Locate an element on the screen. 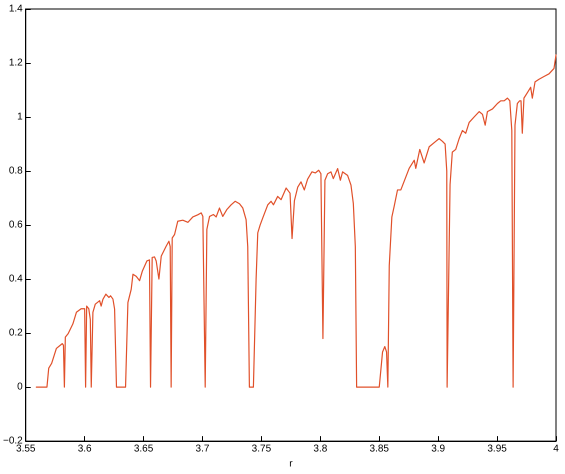 The width and height of the screenshot is (565, 474). x-tick-label: 3.55 is located at coordinates (26, 449).